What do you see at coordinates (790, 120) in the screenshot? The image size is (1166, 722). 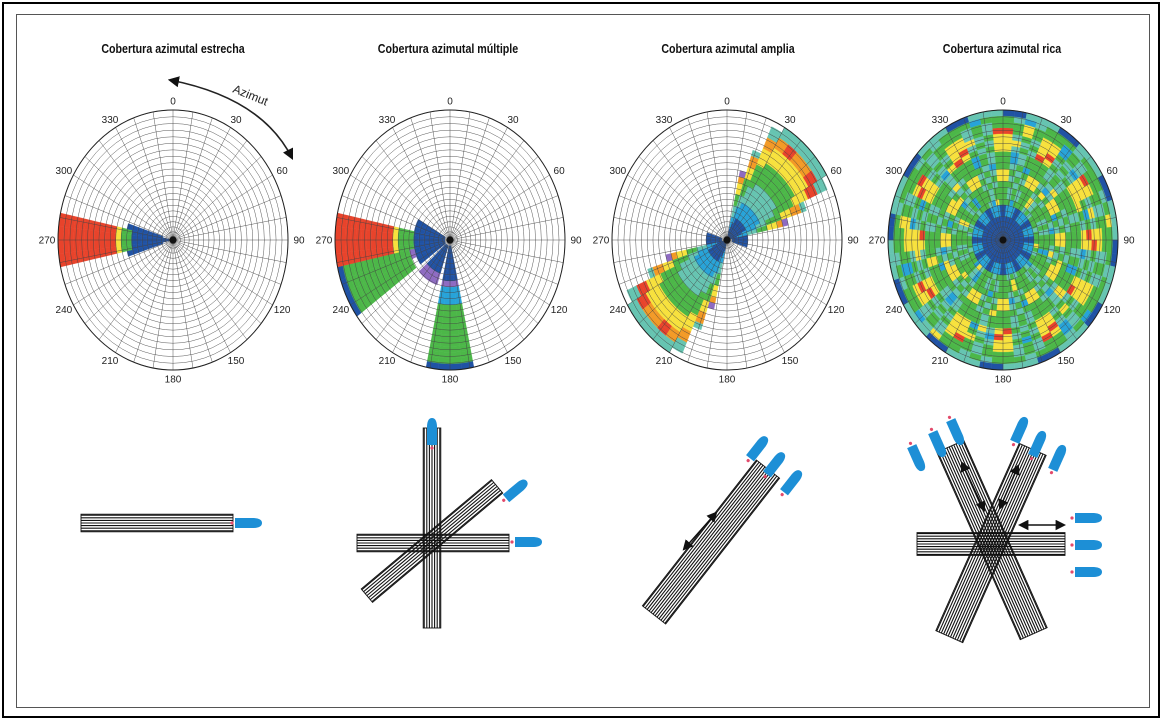 I see `tick-label: 30` at bounding box center [790, 120].